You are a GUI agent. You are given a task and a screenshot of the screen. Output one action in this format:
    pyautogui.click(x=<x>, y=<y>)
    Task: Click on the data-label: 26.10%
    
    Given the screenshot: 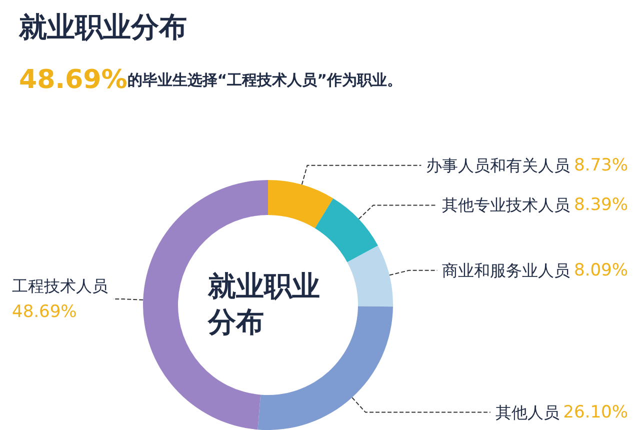 What is the action you would take?
    pyautogui.click(x=595, y=412)
    